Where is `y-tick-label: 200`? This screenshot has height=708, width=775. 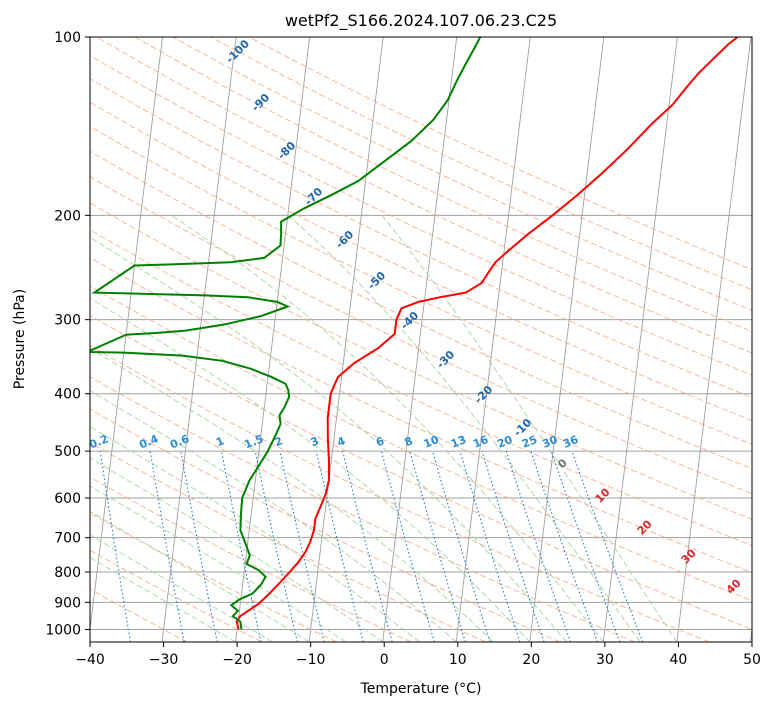
y-tick-label: 200 is located at coordinates (67, 216).